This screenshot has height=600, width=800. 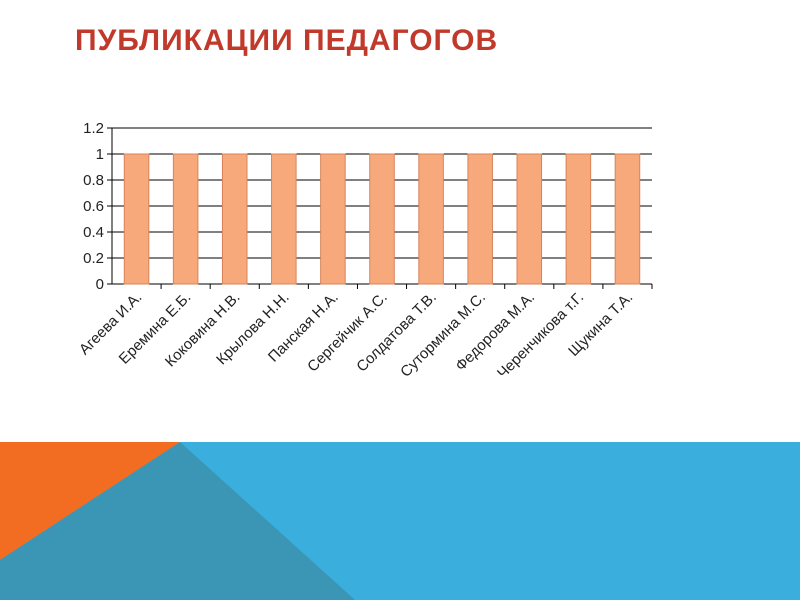 What do you see at coordinates (177, 521) in the screenshot?
I see `footer-teal-triangle` at bounding box center [177, 521].